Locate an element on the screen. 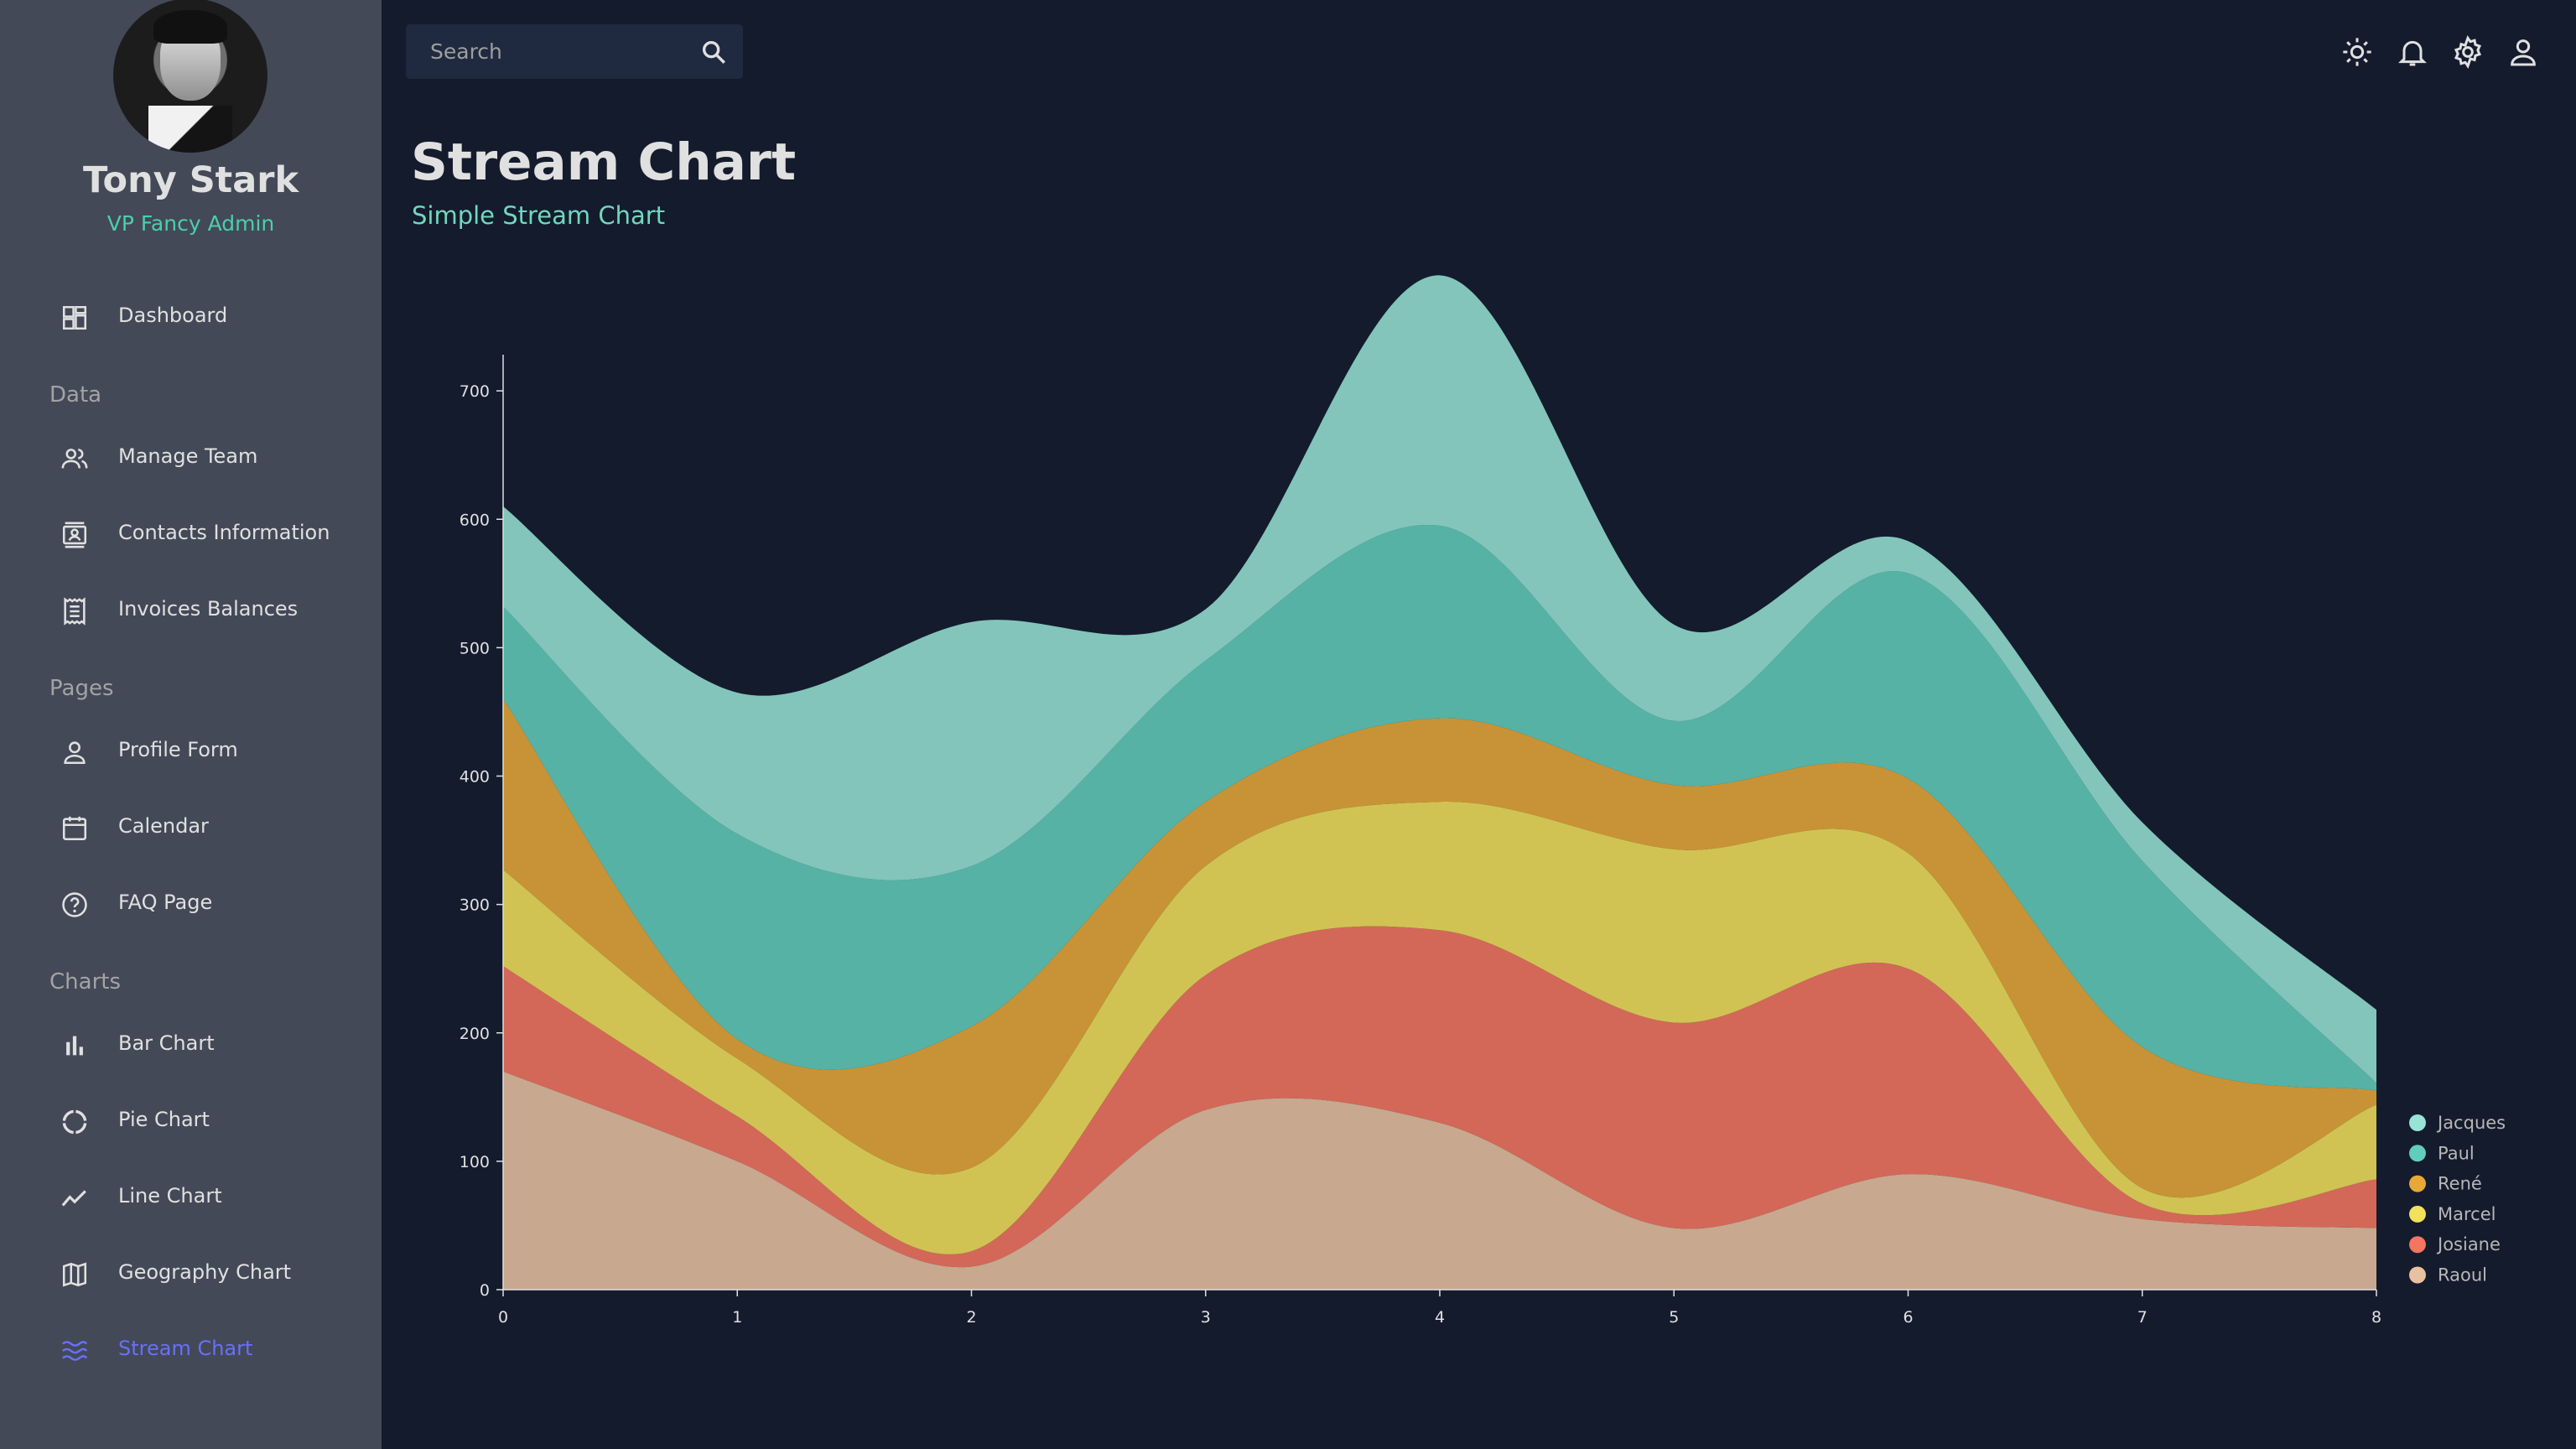 Image resolution: width=2576 pixels, height=1449 pixels. sidebar-item-profile-form: Profile Form is located at coordinates (191, 751).